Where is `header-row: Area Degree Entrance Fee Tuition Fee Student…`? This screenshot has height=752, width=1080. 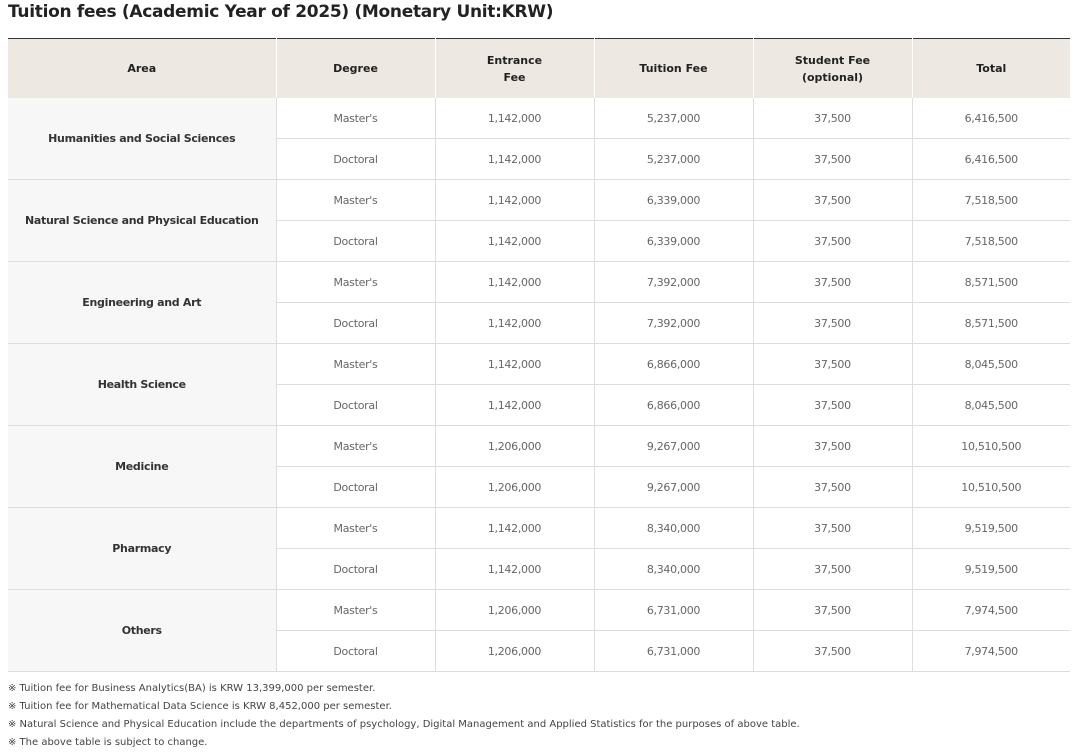
header-row: Area Degree Entrance Fee Tuition Fee Student… is located at coordinates (539, 68).